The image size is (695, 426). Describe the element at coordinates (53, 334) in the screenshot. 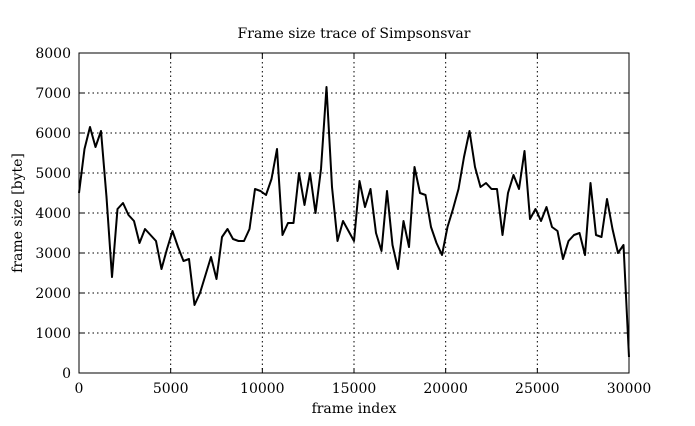

I see `y-tick-label: 1000` at that location.